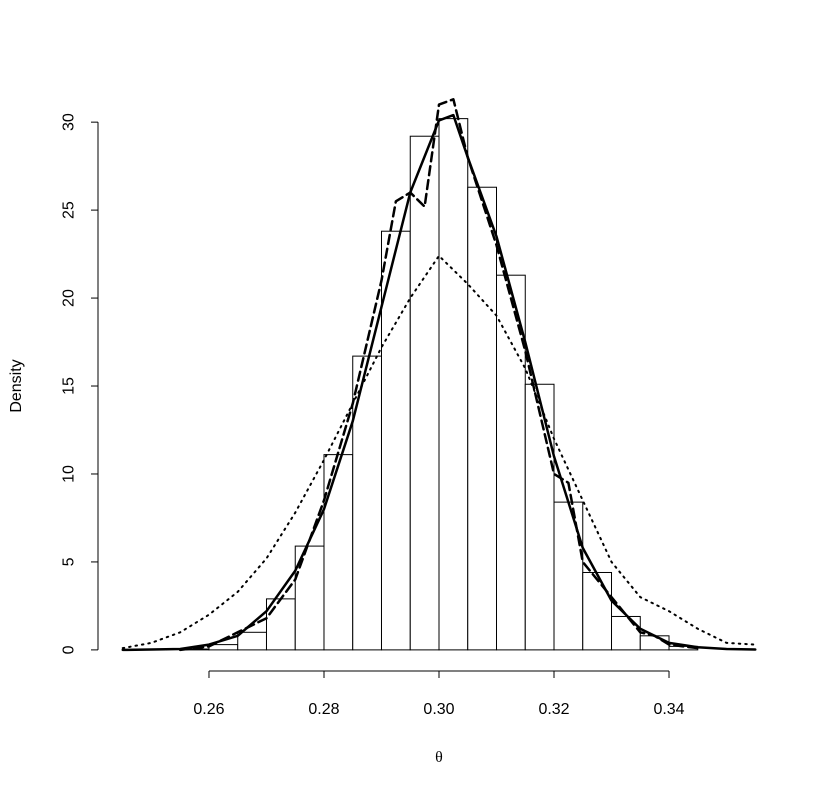  What do you see at coordinates (69, 122) in the screenshot?
I see `y-tick-label: 30` at bounding box center [69, 122].